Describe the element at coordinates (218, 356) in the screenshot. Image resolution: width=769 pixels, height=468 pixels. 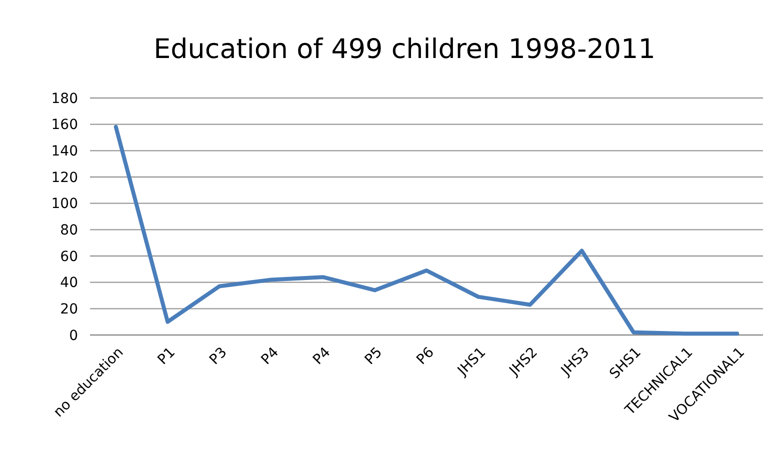
I see `x-tick-label: P3` at that location.